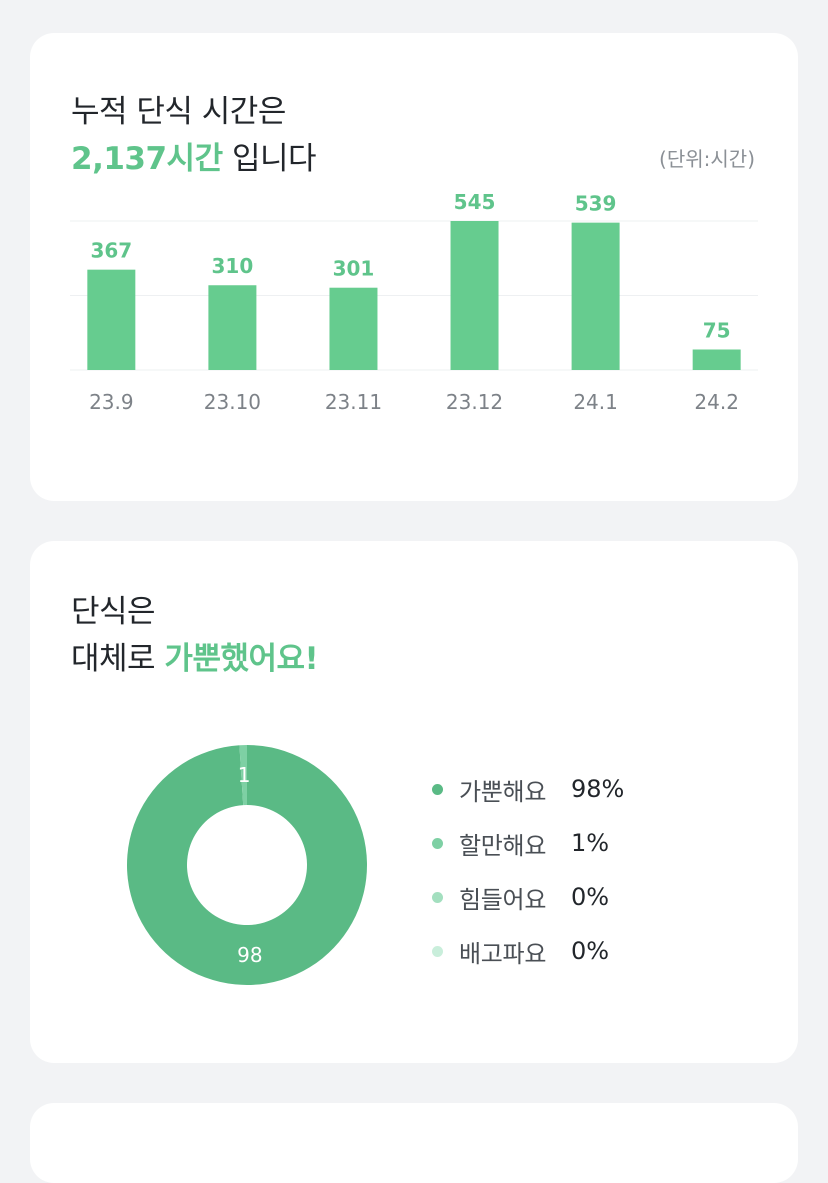 The height and width of the screenshot is (1183, 828). I want to click on bar-24.2, so click(716, 359).